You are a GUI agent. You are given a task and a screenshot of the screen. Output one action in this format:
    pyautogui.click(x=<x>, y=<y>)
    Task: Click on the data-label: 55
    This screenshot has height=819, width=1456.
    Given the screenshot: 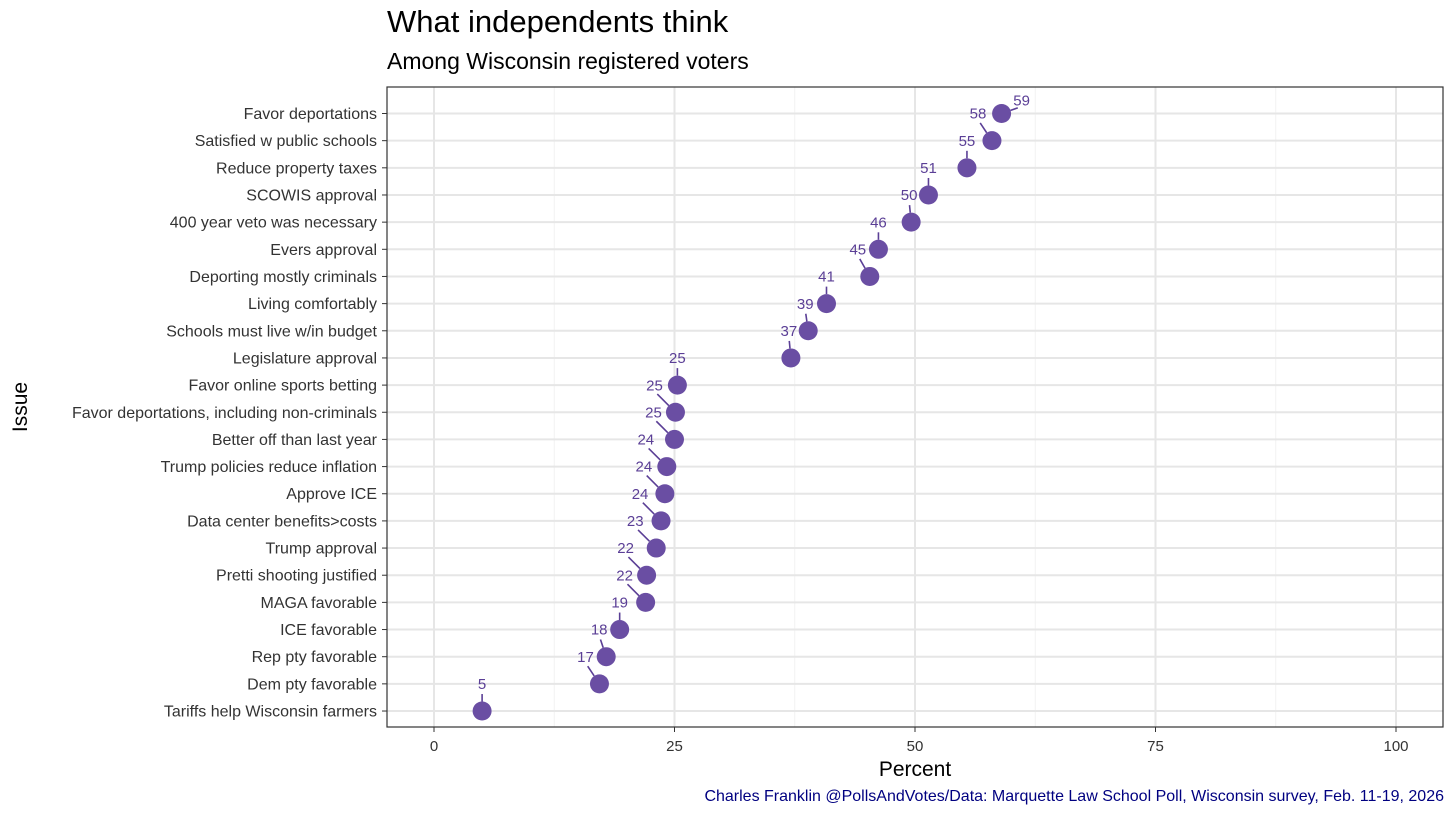 What is the action you would take?
    pyautogui.click(x=967, y=141)
    